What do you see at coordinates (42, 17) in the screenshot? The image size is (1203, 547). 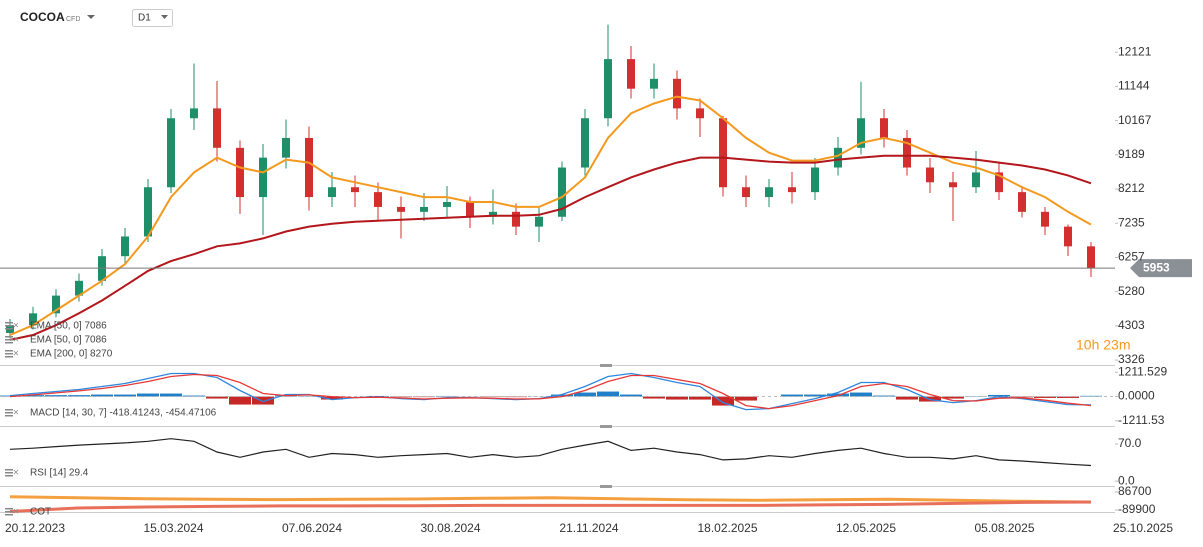 I see `symbol: COCOA` at bounding box center [42, 17].